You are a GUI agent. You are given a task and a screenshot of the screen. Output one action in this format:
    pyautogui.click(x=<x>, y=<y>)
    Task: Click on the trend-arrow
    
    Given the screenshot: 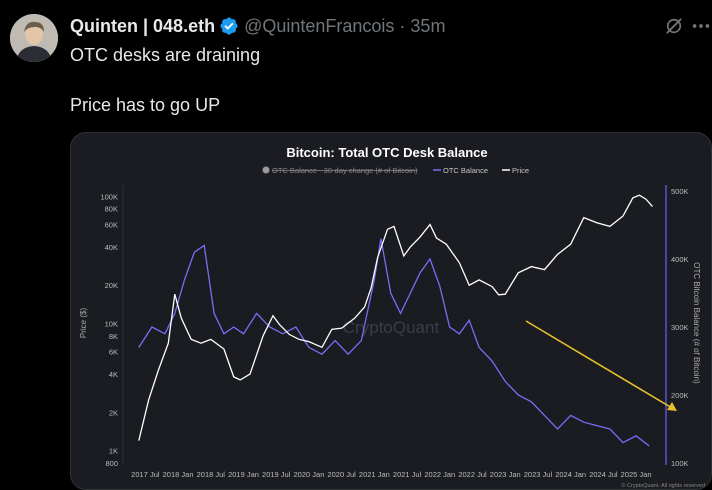 What is the action you would take?
    pyautogui.click(x=601, y=365)
    